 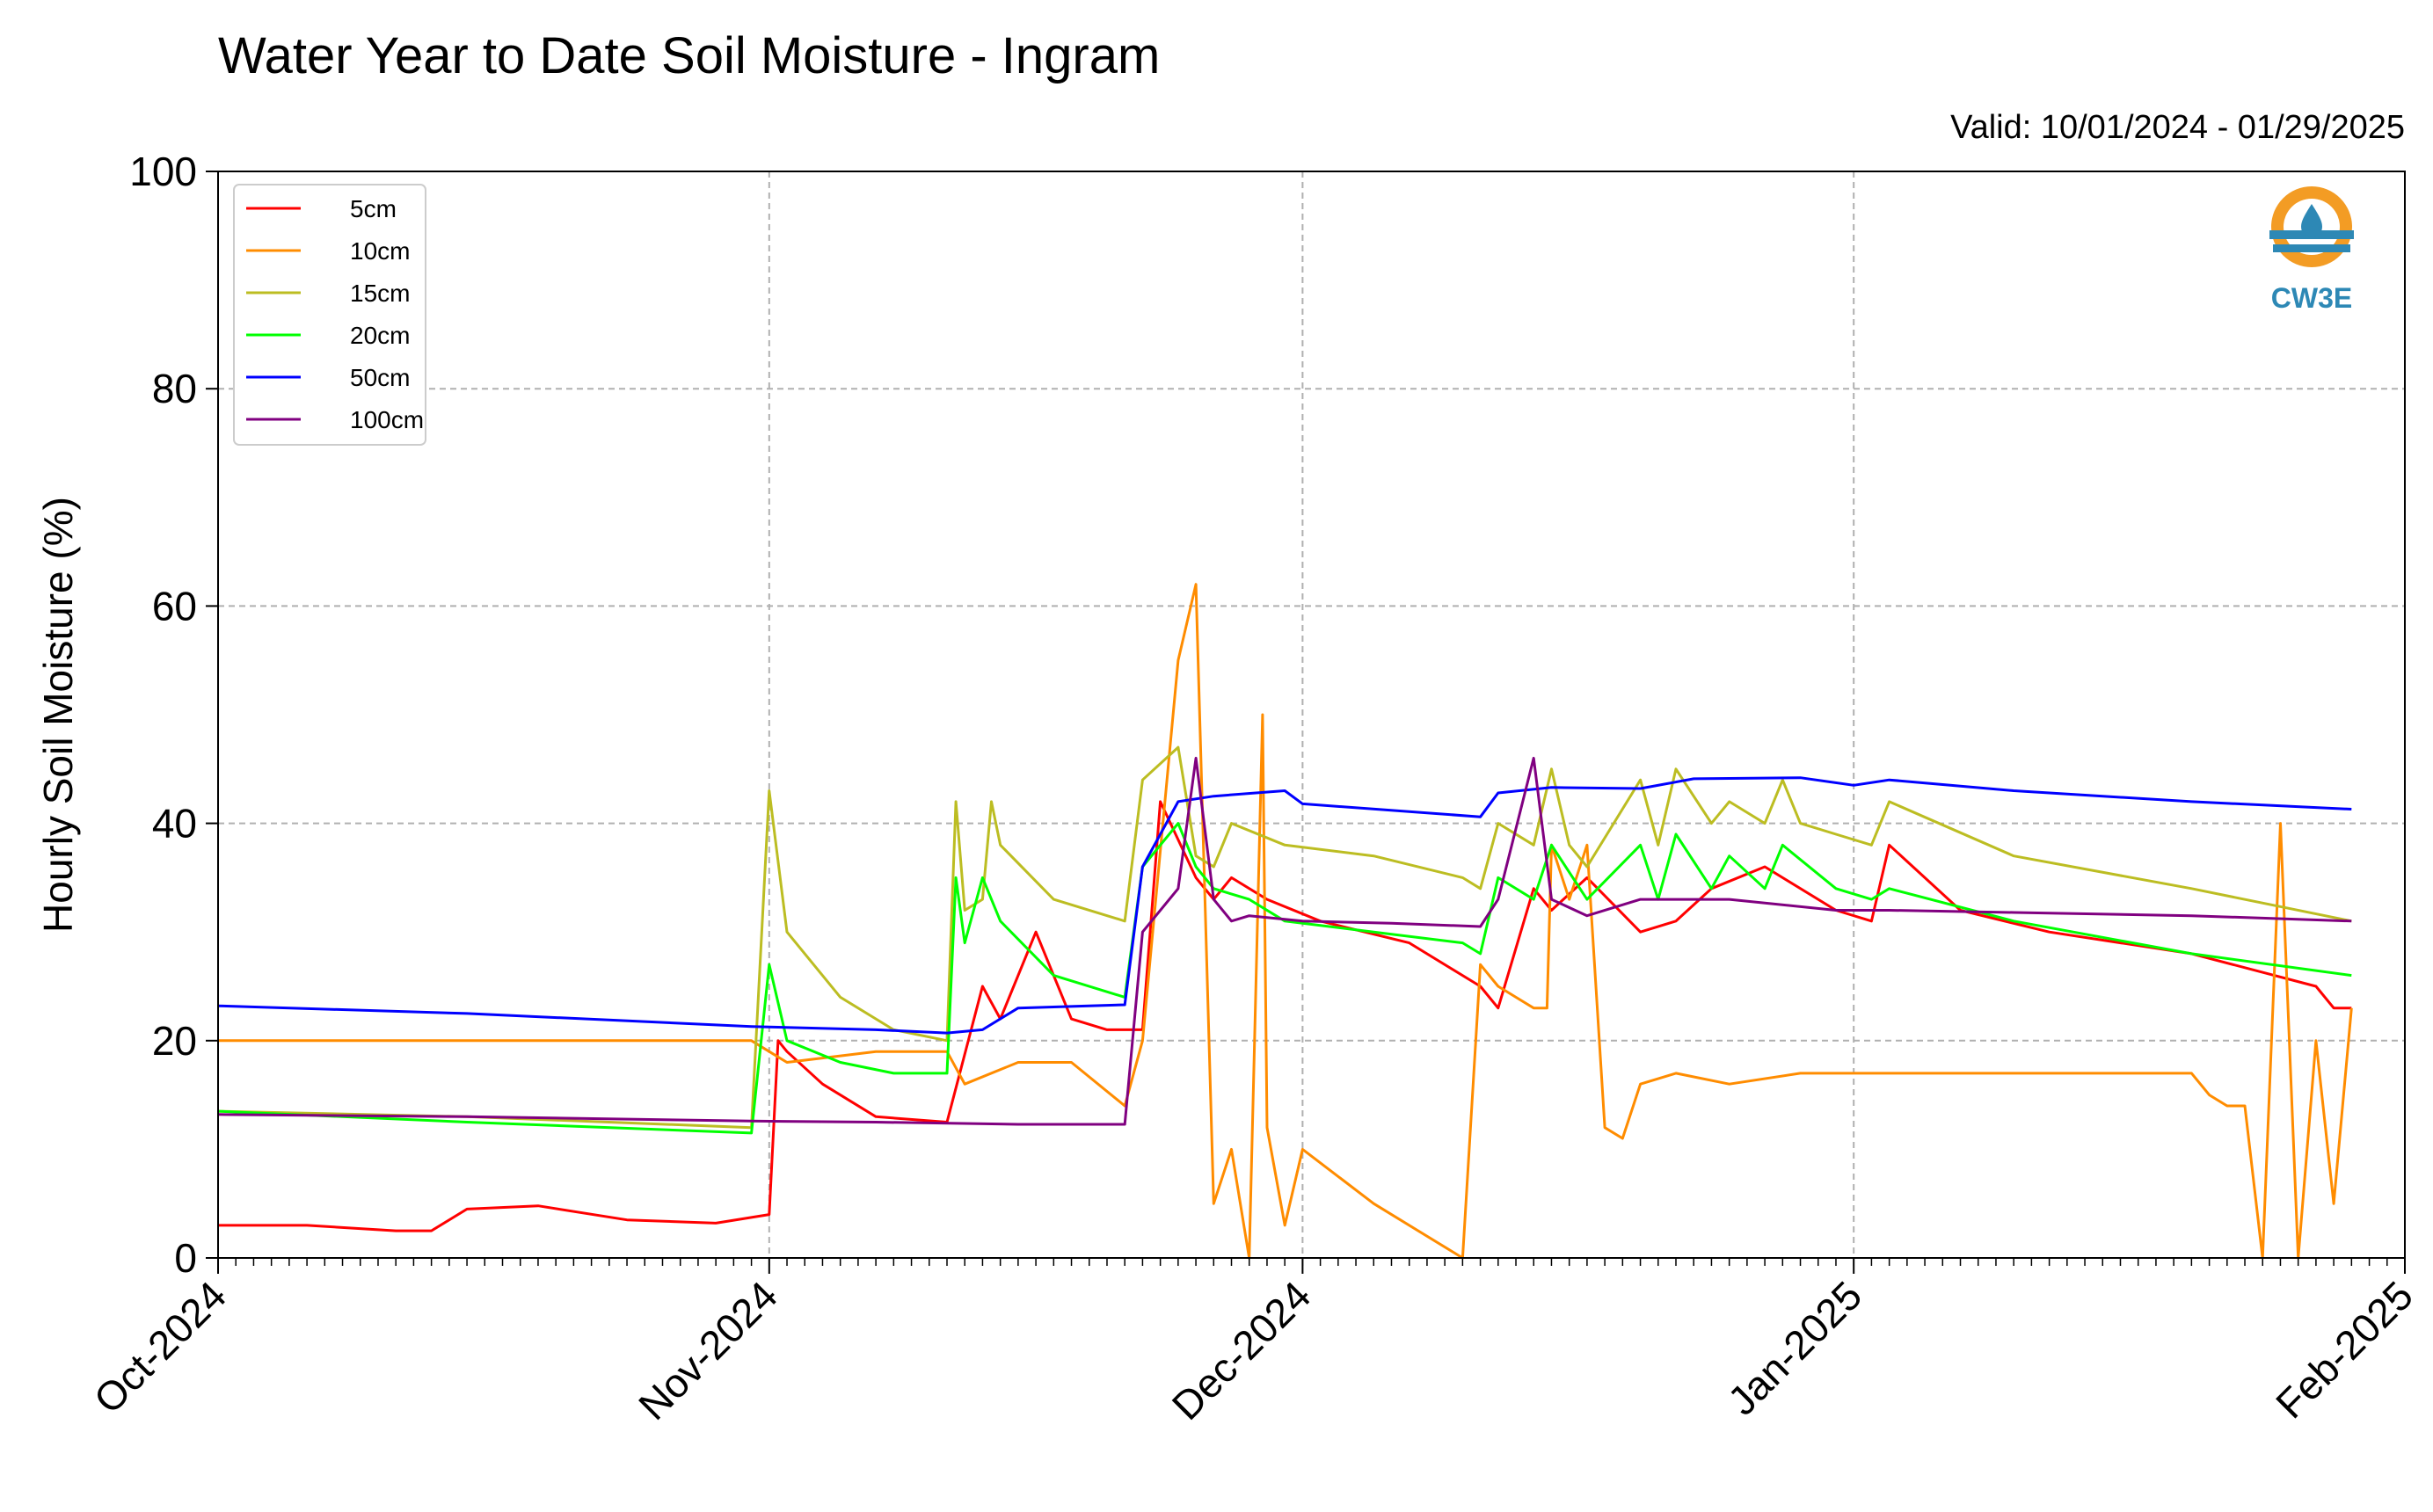 What do you see at coordinates (174, 606) in the screenshot?
I see `y-tick-label: 60` at bounding box center [174, 606].